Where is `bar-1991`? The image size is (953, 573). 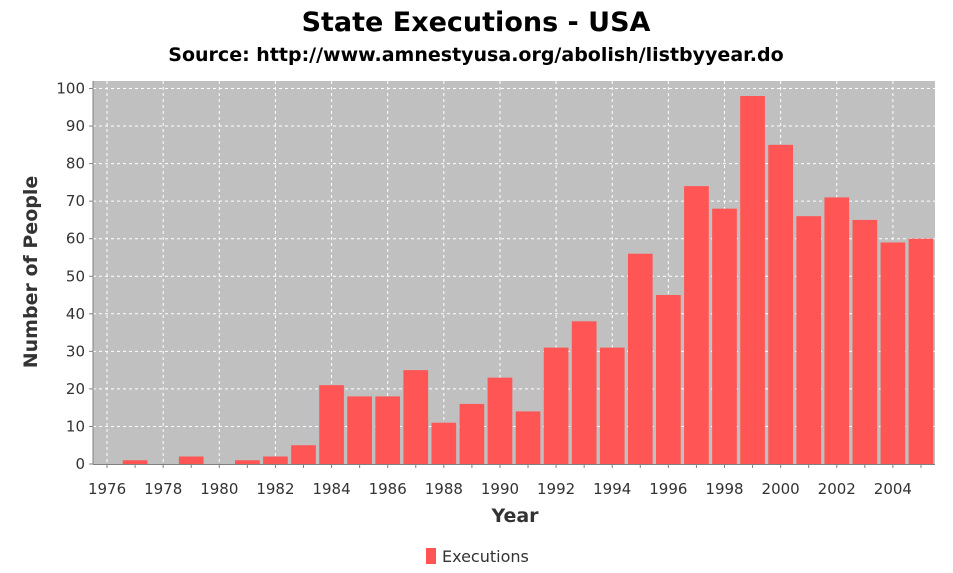 bar-1991 is located at coordinates (528, 437).